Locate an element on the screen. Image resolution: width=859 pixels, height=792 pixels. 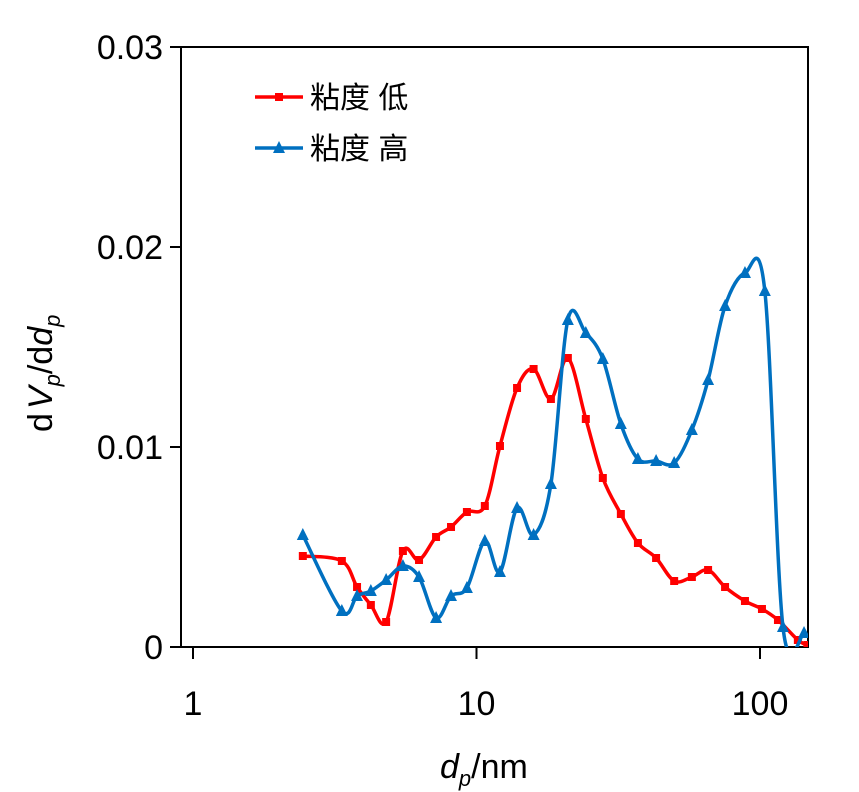
legend-item: 粘度 高 is located at coordinates (331, 149).